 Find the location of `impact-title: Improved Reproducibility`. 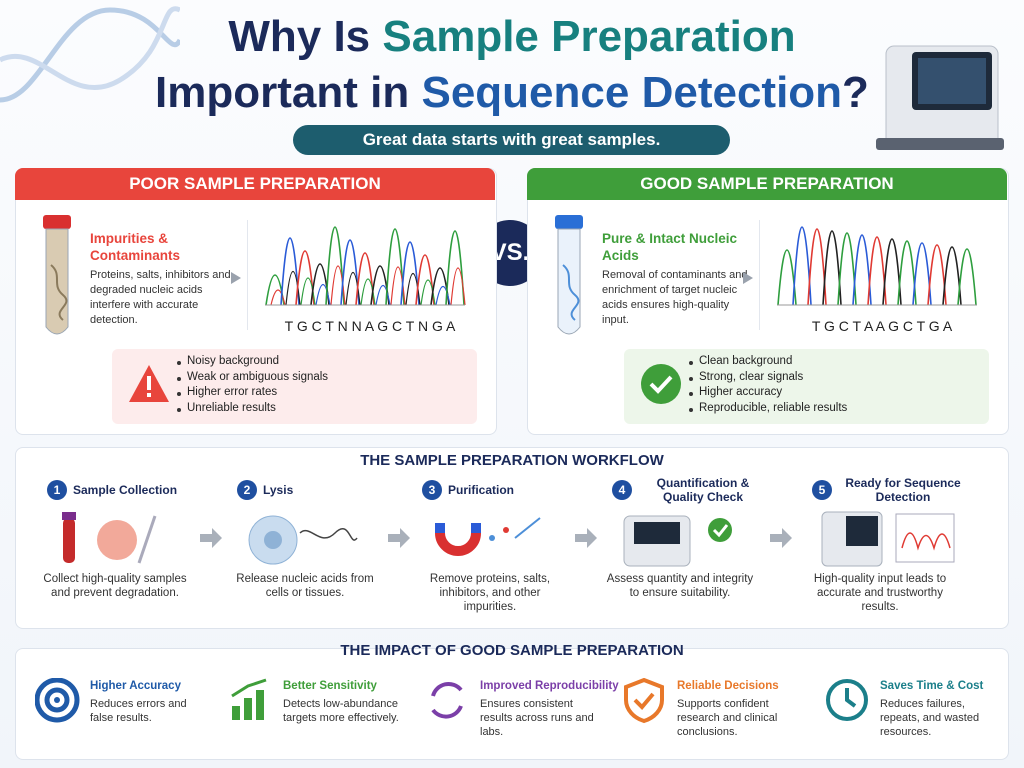

impact-title: Improved Reproducibility is located at coordinates (549, 686).